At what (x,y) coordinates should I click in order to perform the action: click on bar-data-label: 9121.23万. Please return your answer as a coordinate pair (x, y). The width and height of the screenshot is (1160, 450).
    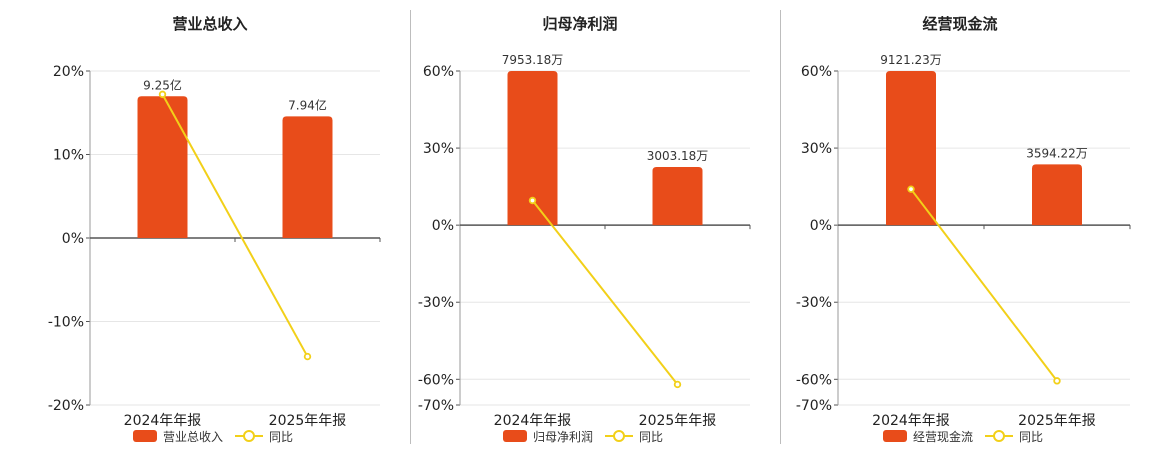
    Looking at the image, I should click on (911, 60).